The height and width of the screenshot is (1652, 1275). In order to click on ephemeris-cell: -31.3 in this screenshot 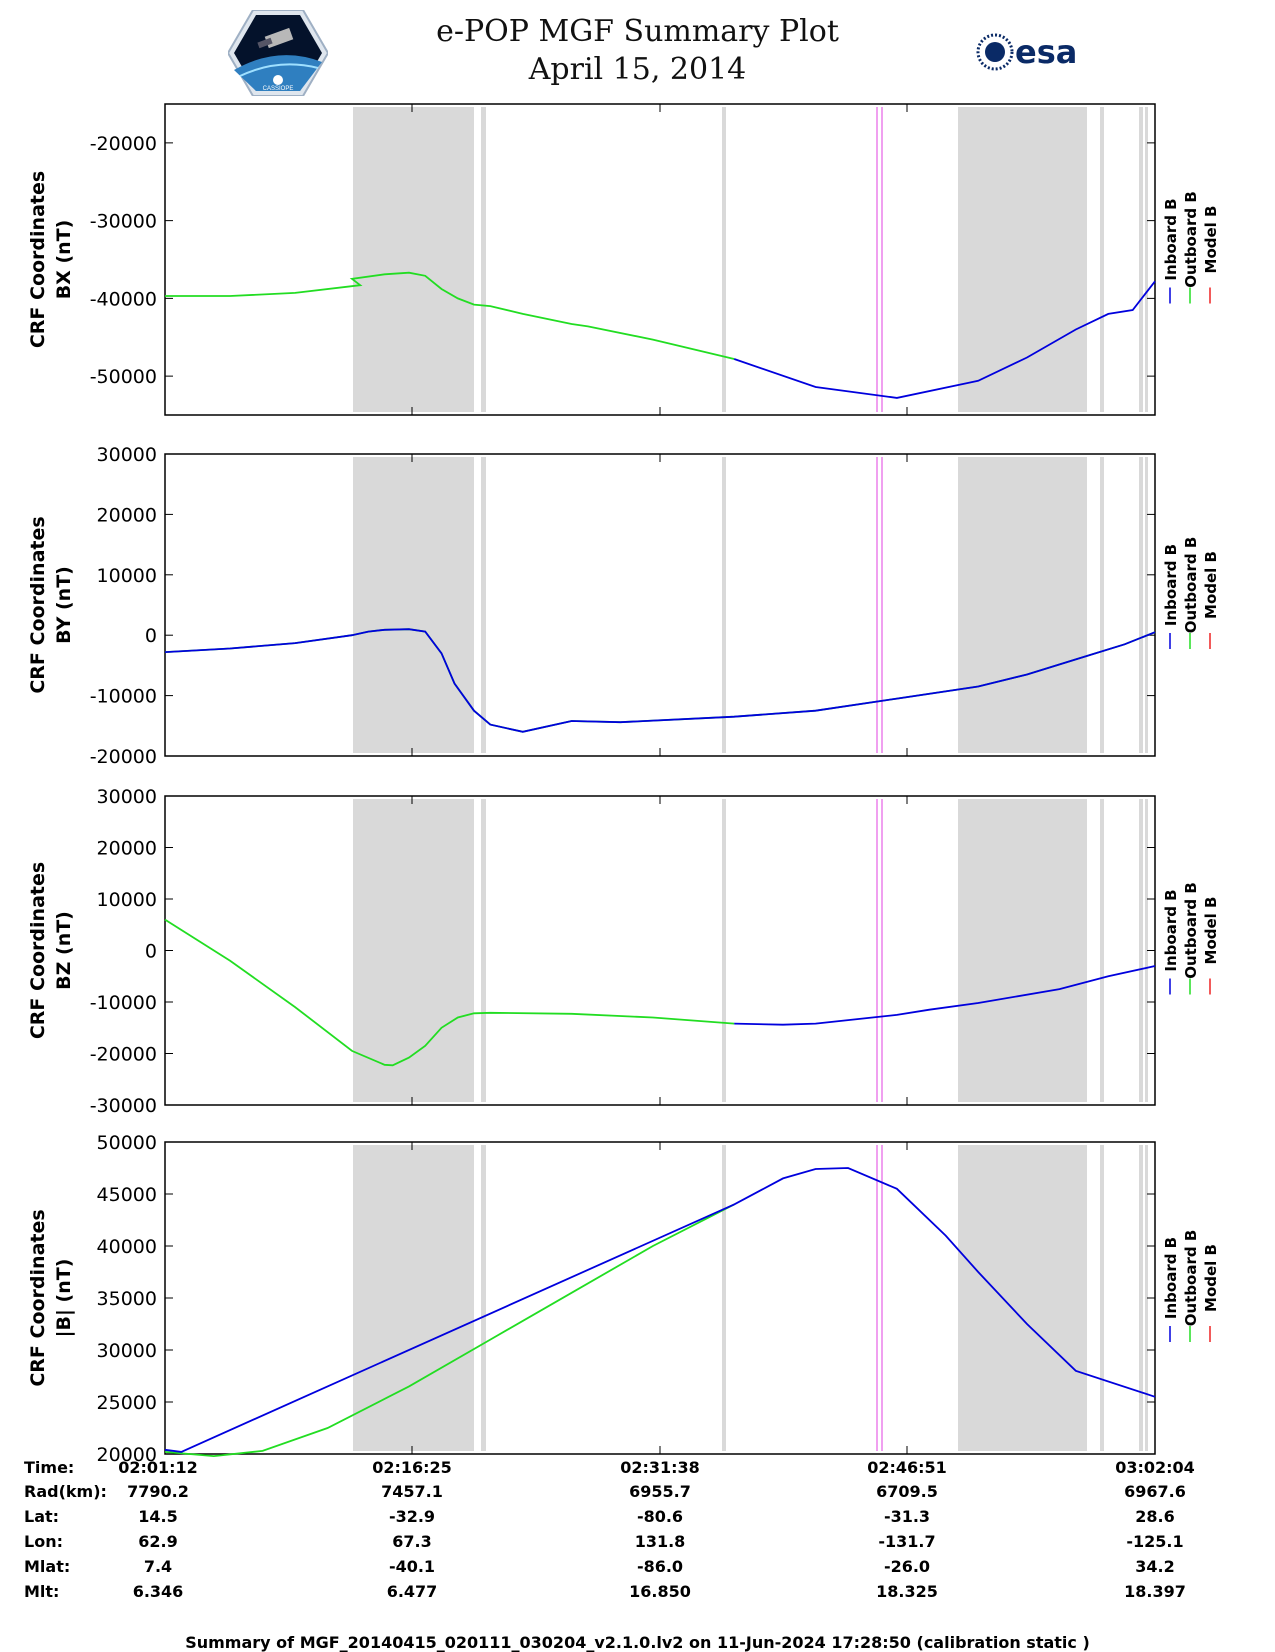, I will do `click(907, 1516)`.